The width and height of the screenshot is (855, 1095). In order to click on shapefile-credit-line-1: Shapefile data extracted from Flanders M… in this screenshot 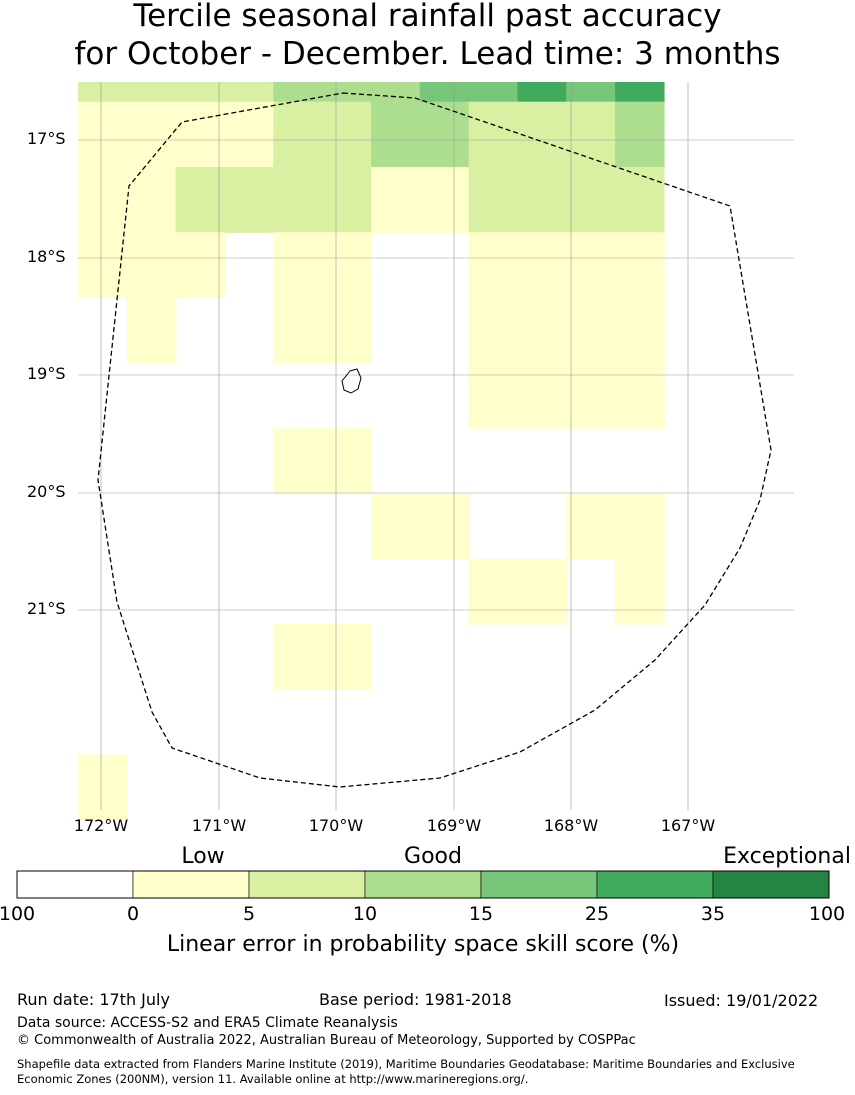, I will do `click(406, 1064)`.